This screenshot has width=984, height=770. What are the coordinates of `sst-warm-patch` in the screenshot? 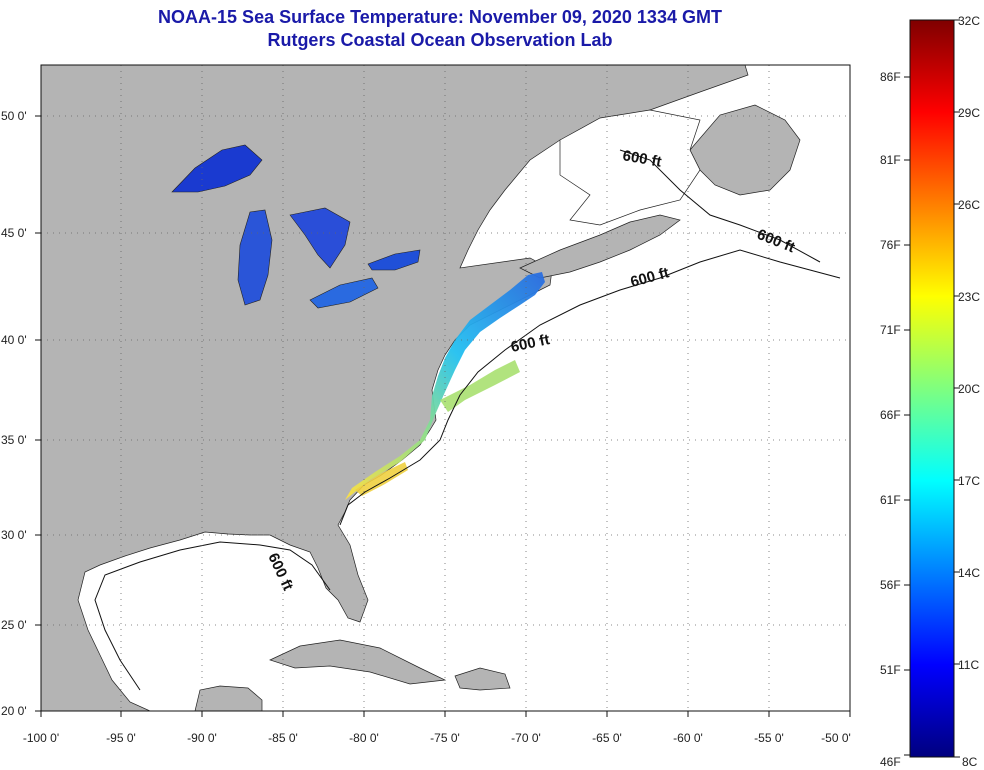 It's located at (381, 479).